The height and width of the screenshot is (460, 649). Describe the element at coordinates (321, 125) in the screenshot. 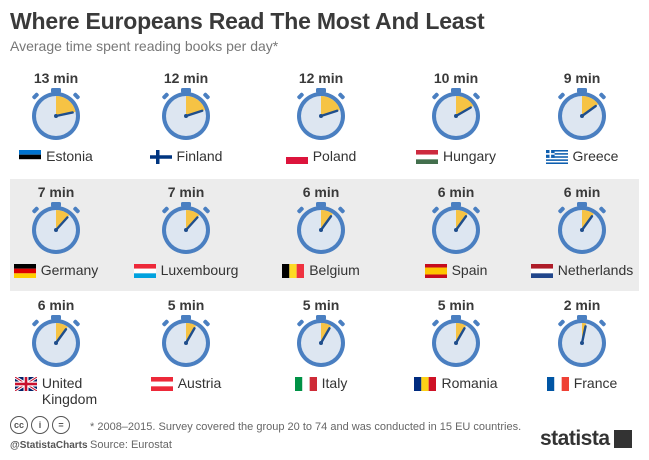

I see `country-tile: 12 min Poland` at that location.